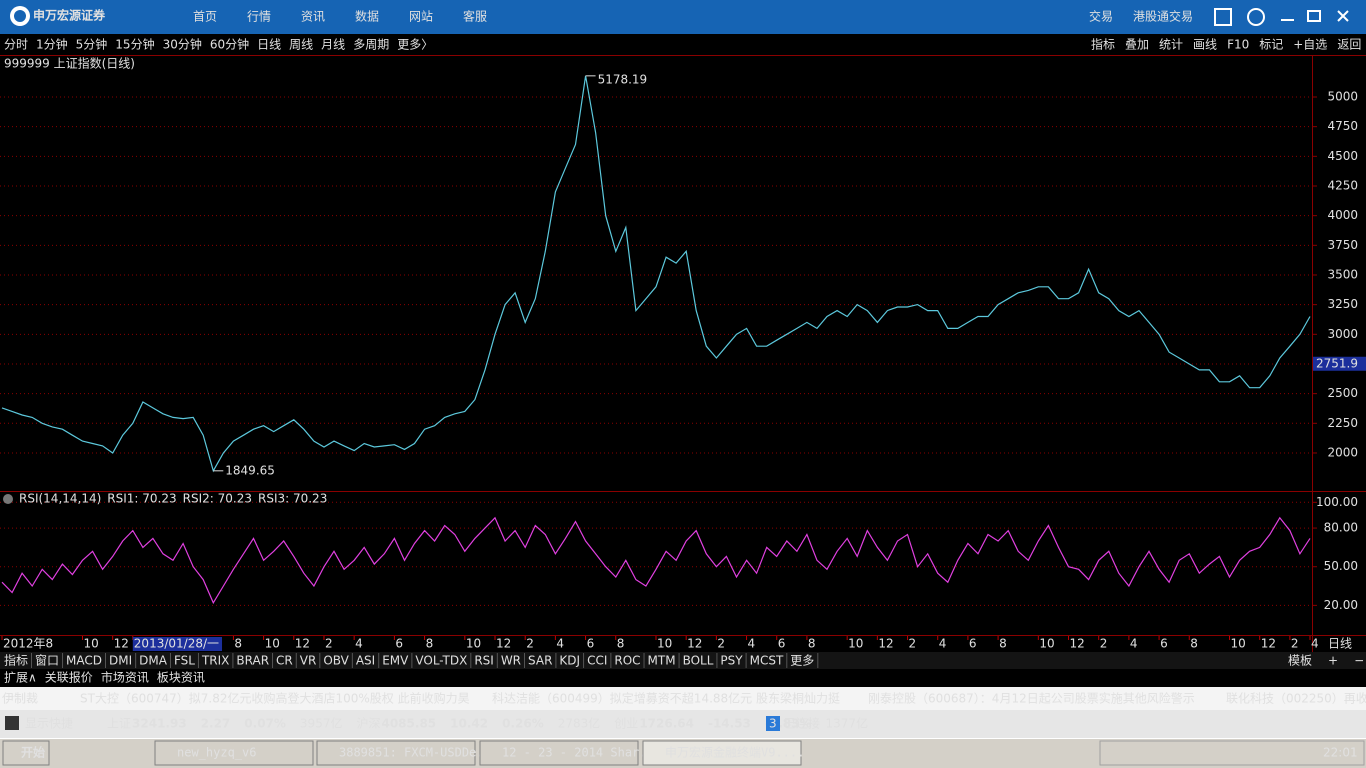 The height and width of the screenshot is (768, 1366). Describe the element at coordinates (205, 17) in the screenshot. I see `menu-item: 首页` at that location.